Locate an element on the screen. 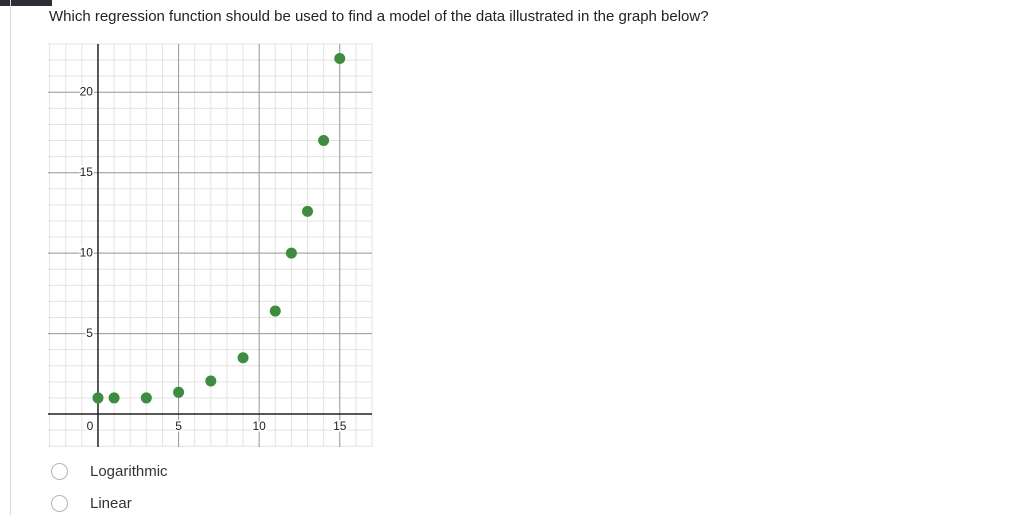 This screenshot has width=1017, height=515. option: Logarithmic is located at coordinates (109, 471).